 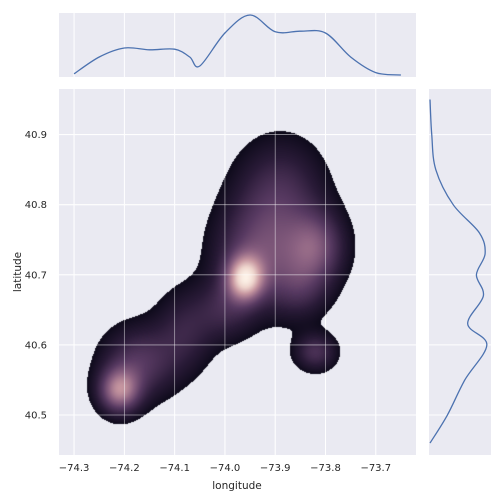 What do you see at coordinates (36, 416) in the screenshot?
I see `y-tick-label: 40.5` at bounding box center [36, 416].